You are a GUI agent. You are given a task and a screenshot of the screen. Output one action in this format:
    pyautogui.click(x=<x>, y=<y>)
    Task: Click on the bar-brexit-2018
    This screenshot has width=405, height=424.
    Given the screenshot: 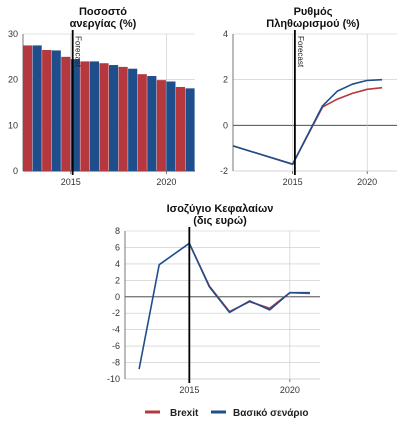 What is the action you would take?
    pyautogui.click(x=123, y=118)
    